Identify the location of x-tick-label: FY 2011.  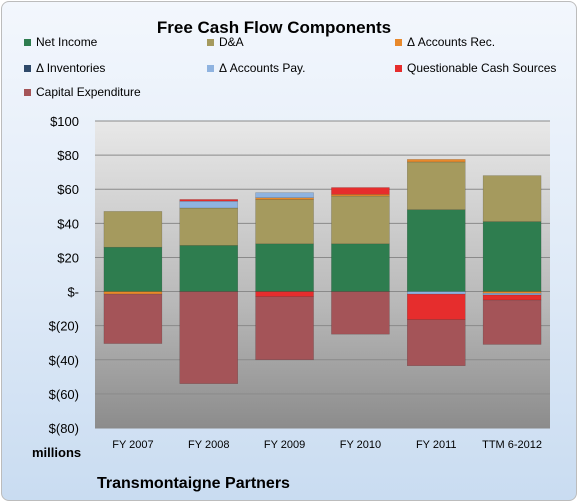
(436, 445).